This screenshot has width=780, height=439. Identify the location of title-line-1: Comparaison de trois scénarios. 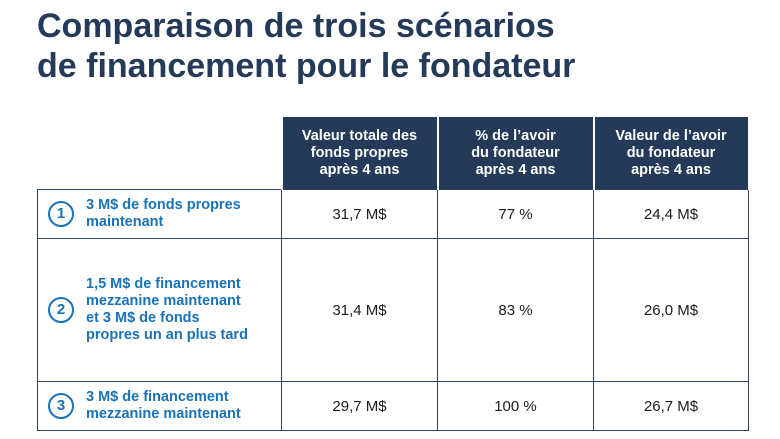
(296, 26).